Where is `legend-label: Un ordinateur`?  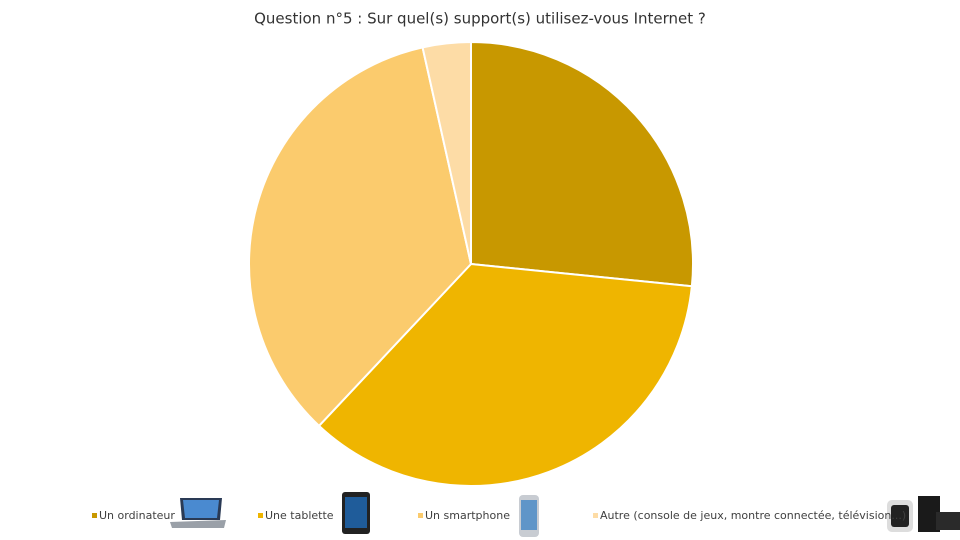
legend-label: Un ordinateur is located at coordinates (137, 515).